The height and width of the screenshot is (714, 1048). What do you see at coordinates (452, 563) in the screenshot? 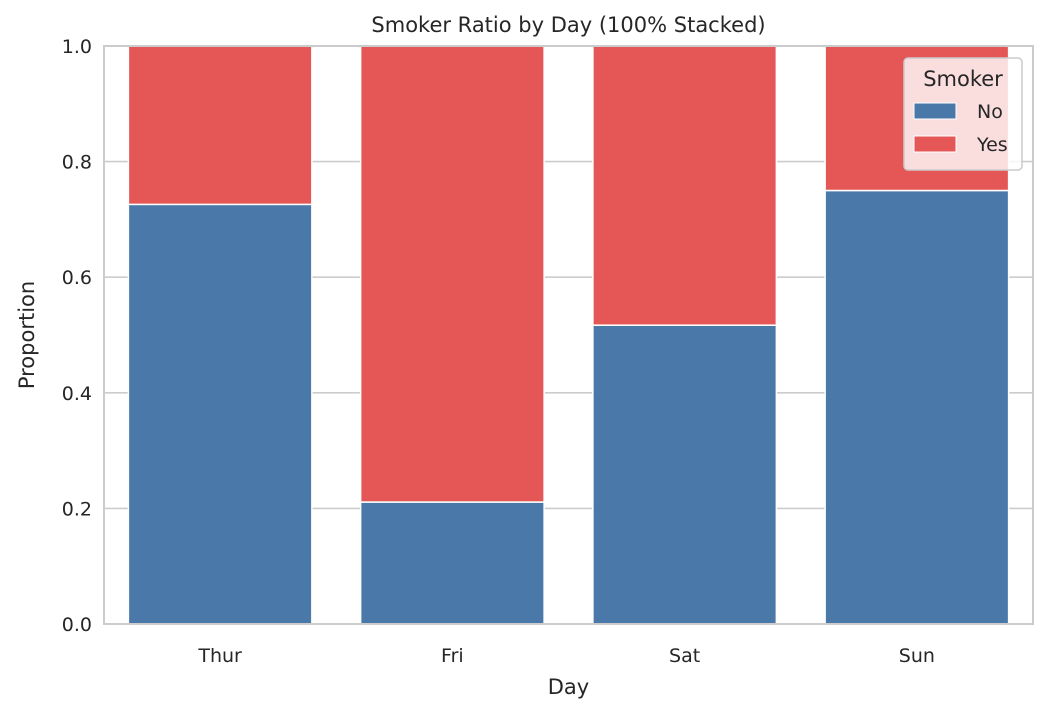
I see `bar-no-fri` at bounding box center [452, 563].